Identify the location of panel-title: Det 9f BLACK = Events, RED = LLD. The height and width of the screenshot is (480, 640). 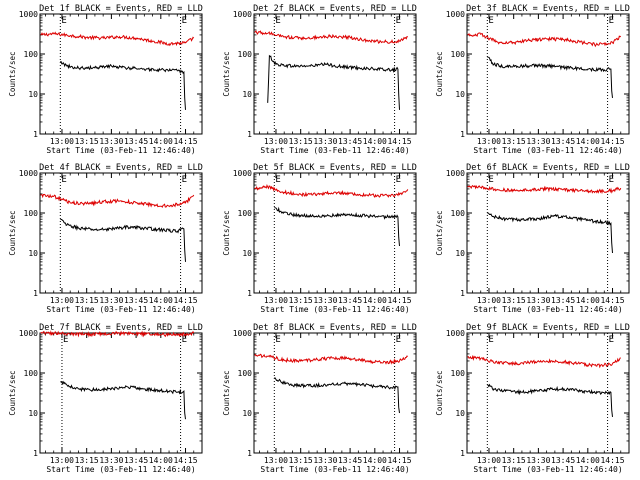
(548, 328).